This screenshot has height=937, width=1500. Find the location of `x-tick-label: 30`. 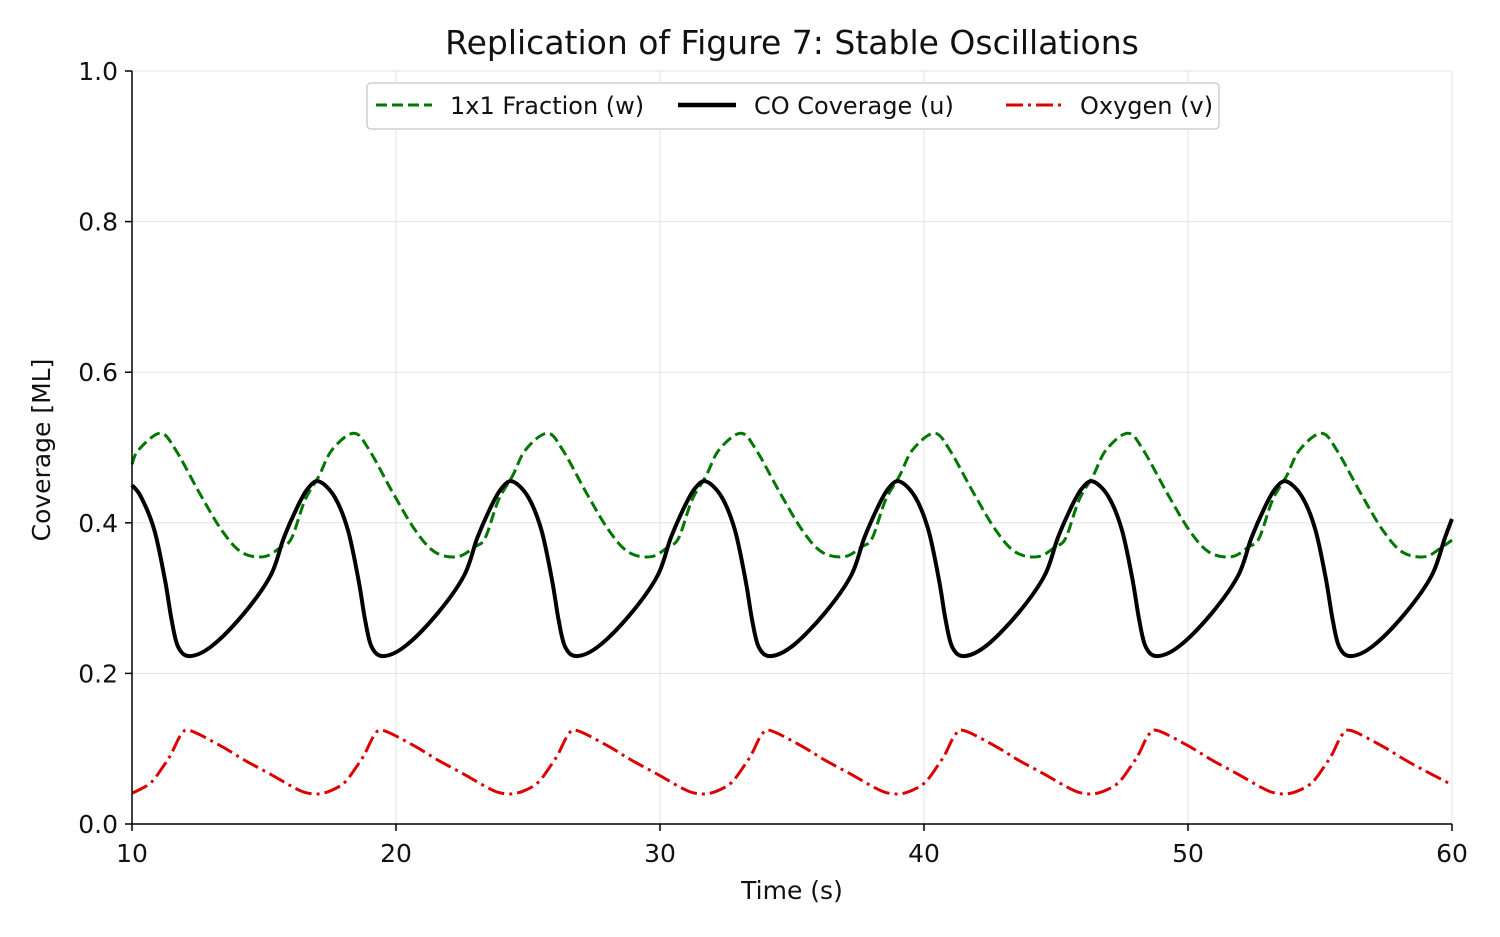

x-tick-label: 30 is located at coordinates (660, 853).